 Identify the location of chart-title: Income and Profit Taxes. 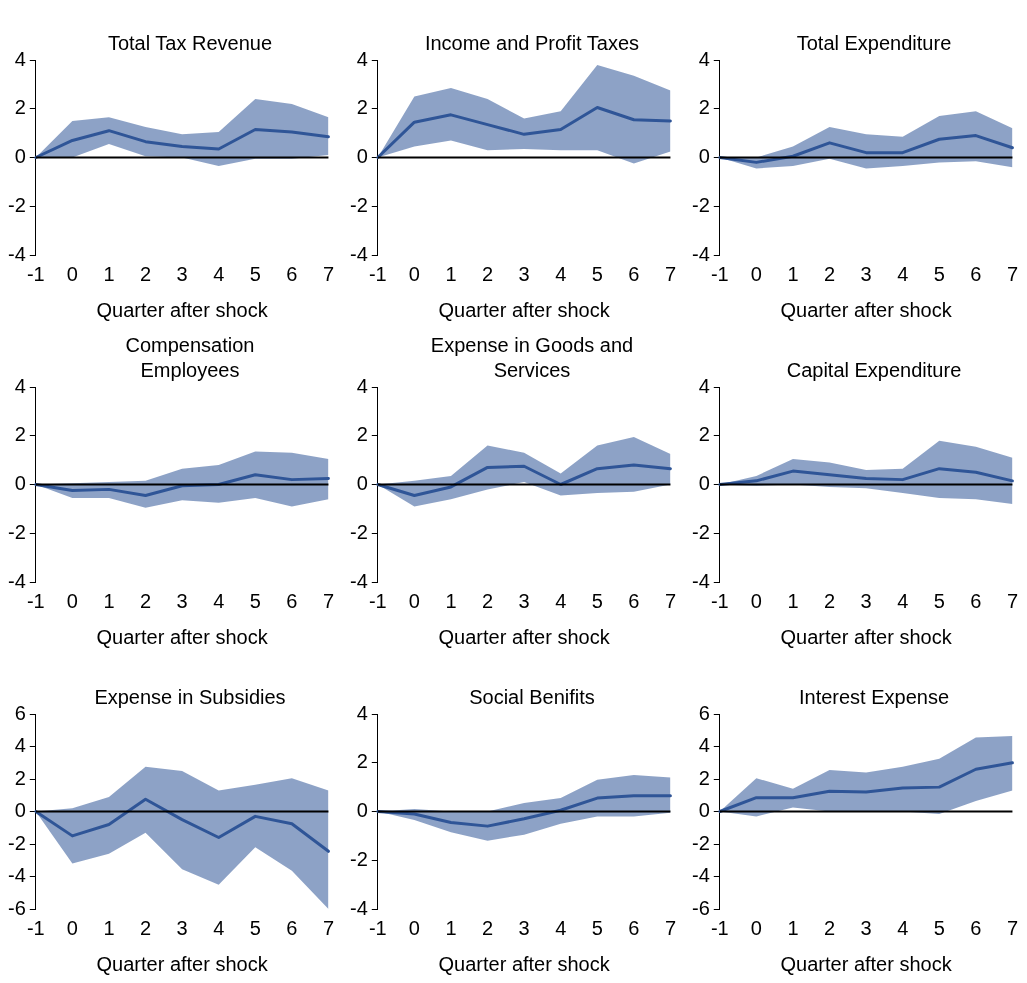
(532, 43).